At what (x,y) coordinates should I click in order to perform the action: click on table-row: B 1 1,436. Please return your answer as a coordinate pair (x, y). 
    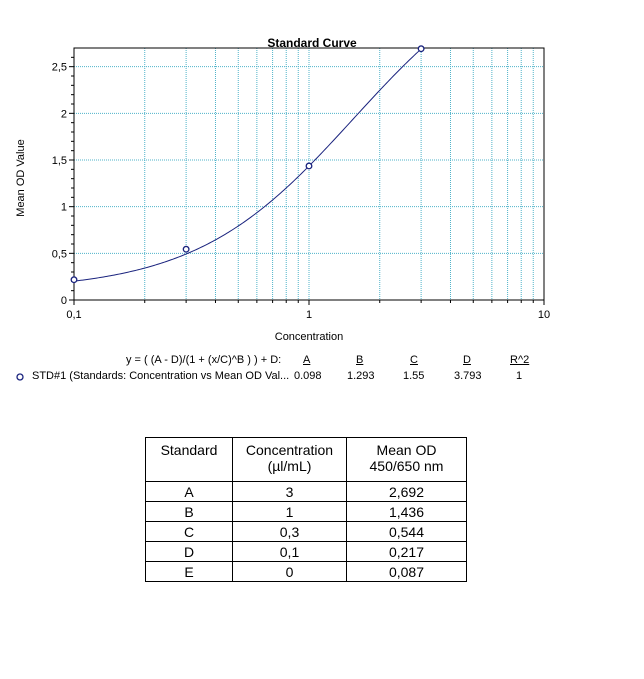
    Looking at the image, I should click on (306, 511).